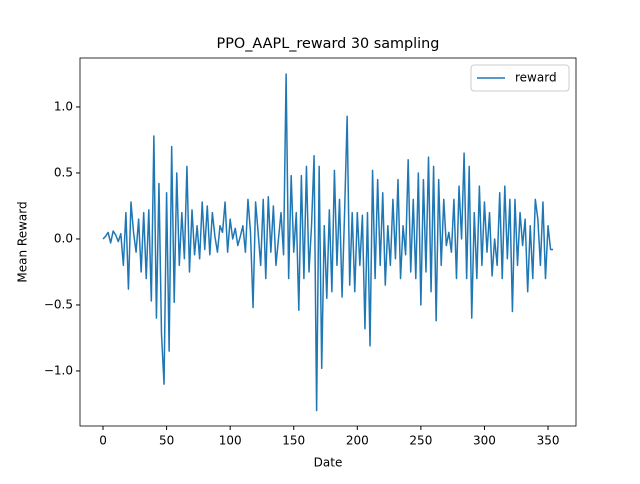  What do you see at coordinates (230, 441) in the screenshot?
I see `x-tick-label: 100` at bounding box center [230, 441].